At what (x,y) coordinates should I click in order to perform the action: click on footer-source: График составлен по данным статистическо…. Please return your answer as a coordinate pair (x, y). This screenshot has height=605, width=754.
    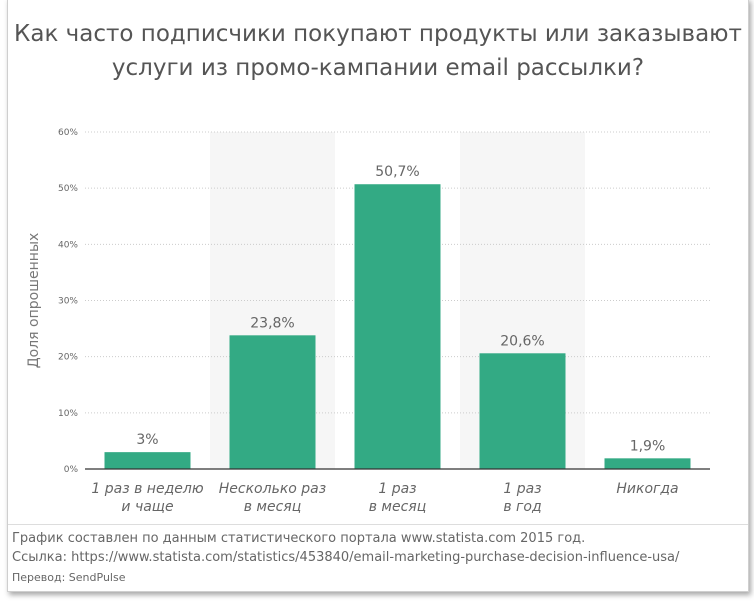
    Looking at the image, I should click on (299, 538).